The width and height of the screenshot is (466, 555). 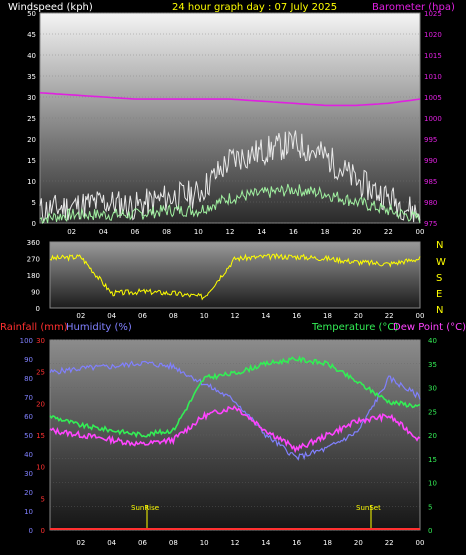 What do you see at coordinates (28, 436) in the screenshot?
I see `humidity-tick-label: 50` at bounding box center [28, 436].